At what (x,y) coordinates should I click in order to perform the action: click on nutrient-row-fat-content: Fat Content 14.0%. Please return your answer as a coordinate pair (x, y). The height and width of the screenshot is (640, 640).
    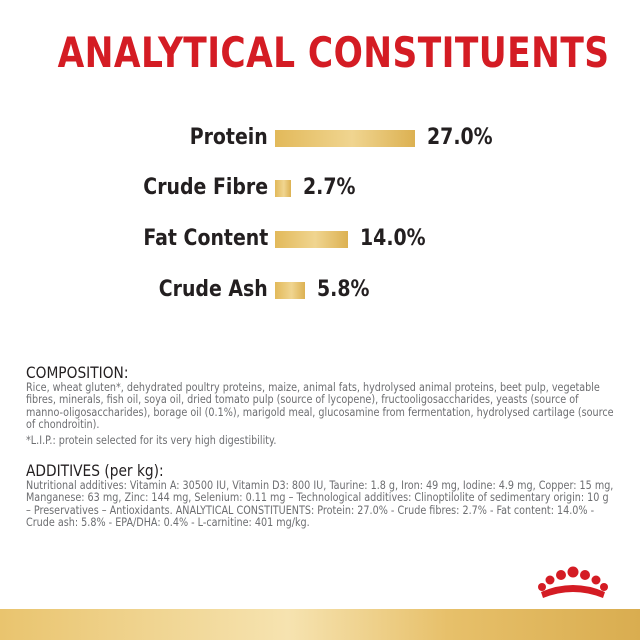
    Looking at the image, I should click on (320, 239).